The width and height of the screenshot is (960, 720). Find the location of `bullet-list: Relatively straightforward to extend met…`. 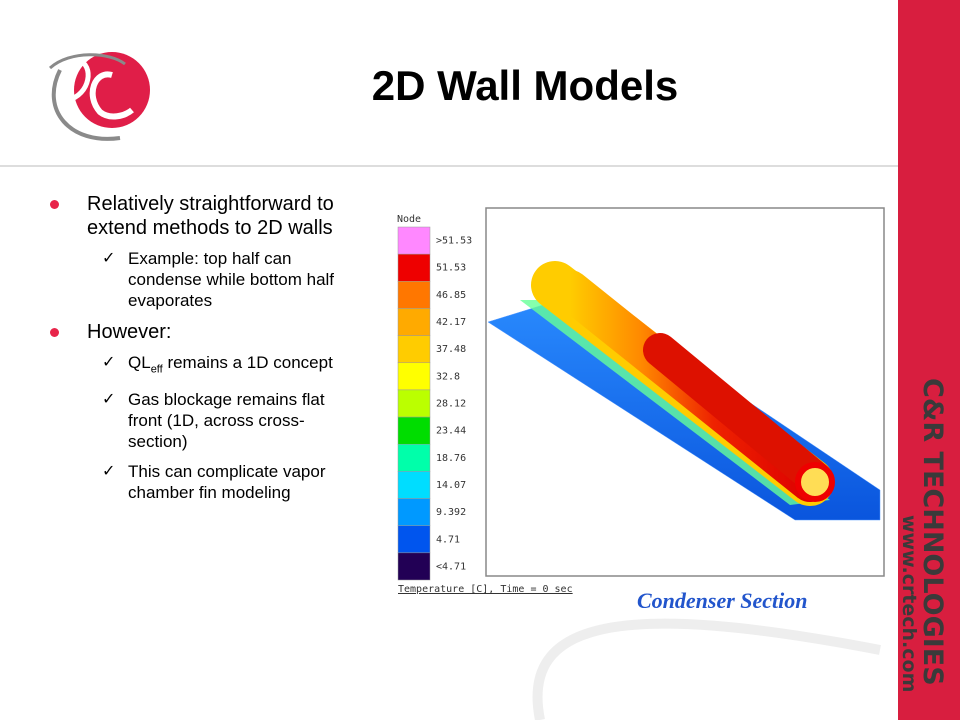

bullet-list: Relatively straightforward to extend met… is located at coordinates (210, 352).